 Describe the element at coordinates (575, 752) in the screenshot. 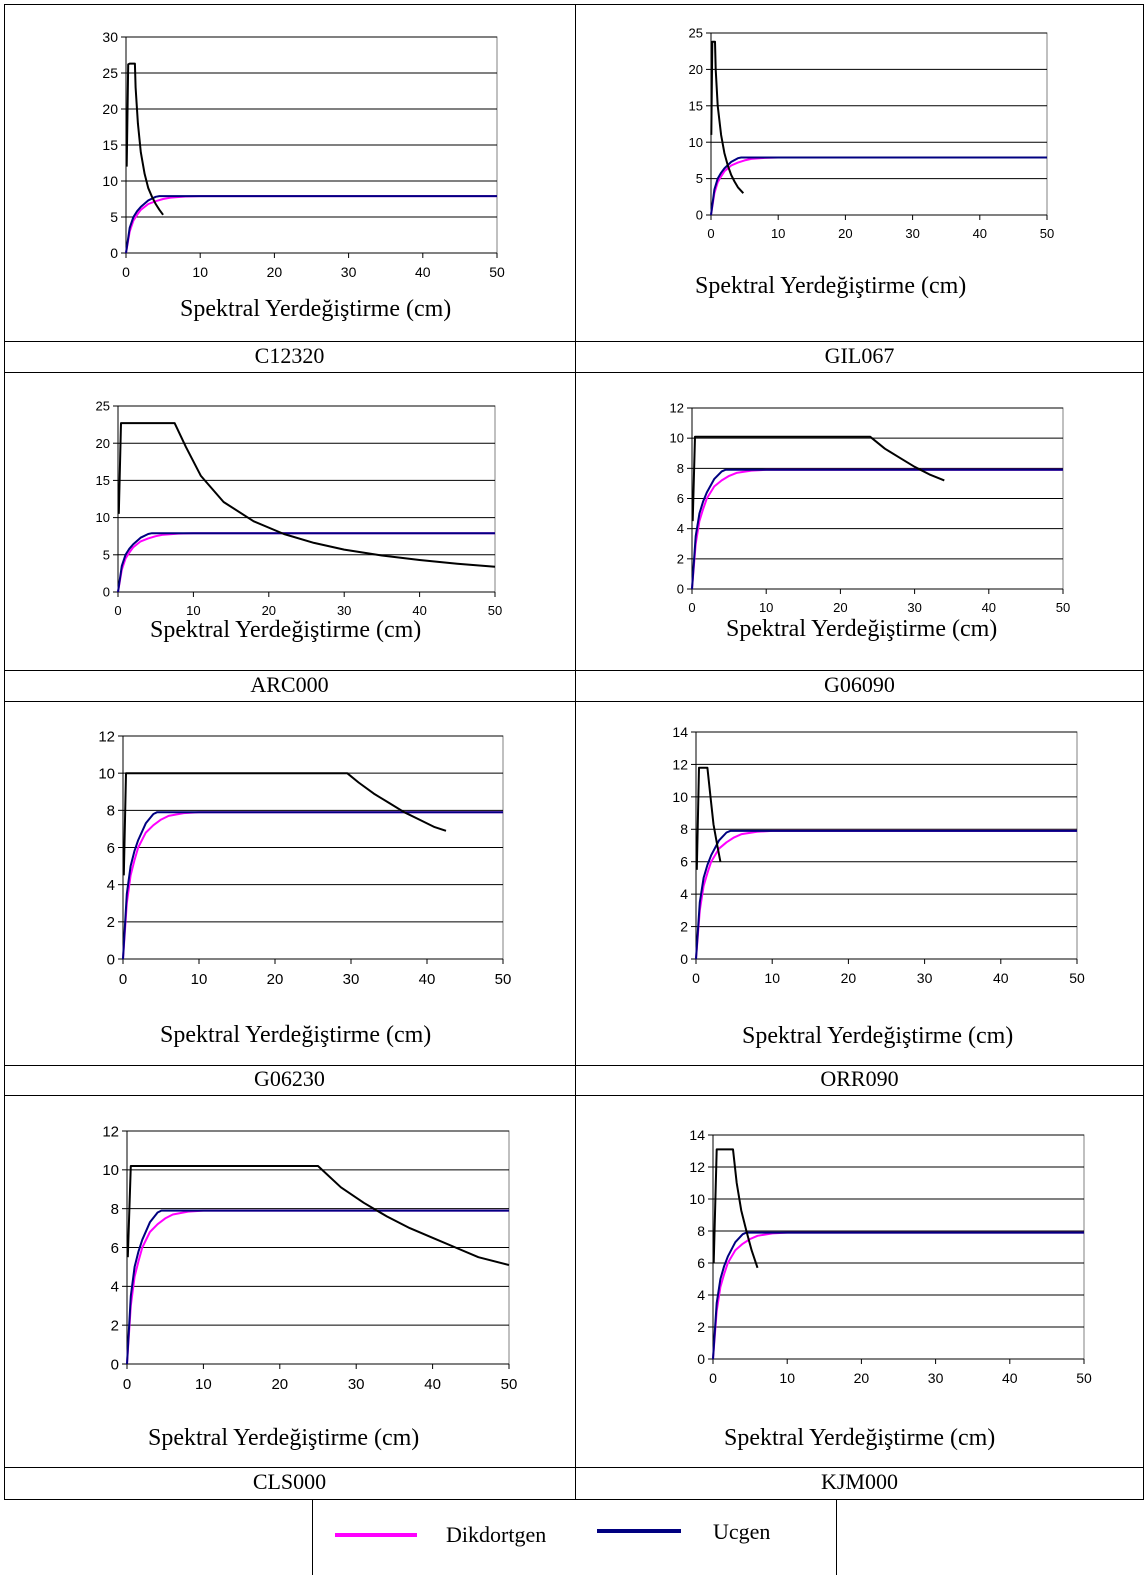

I see `table-border-middle` at that location.